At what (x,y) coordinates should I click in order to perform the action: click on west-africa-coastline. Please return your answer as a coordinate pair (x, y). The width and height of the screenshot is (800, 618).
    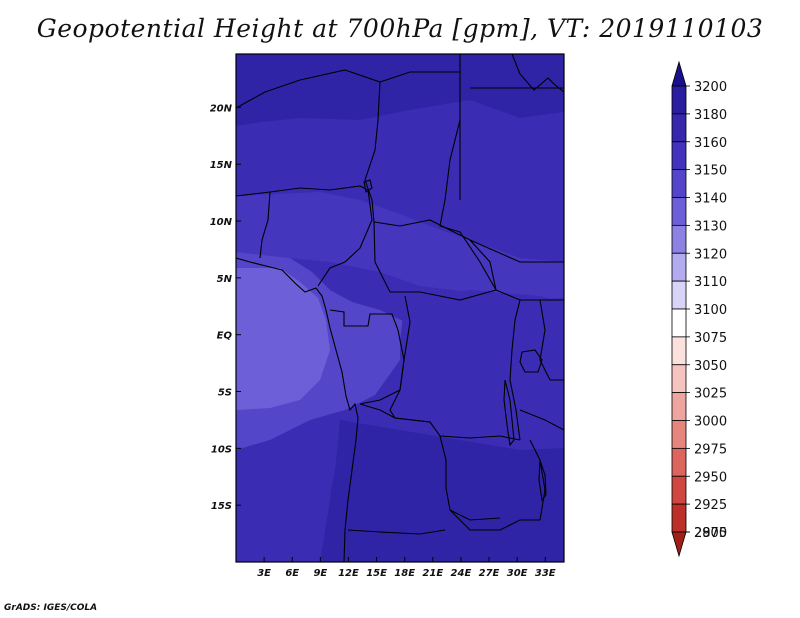
    Looking at the image, I should click on (297, 409).